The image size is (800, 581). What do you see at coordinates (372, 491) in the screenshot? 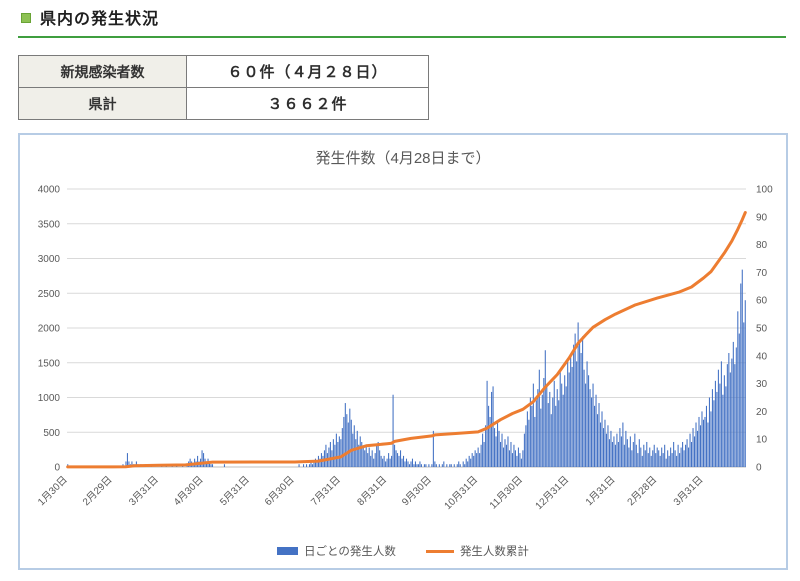
I see `x-axis-tick-label: 8月31日` at bounding box center [372, 491].